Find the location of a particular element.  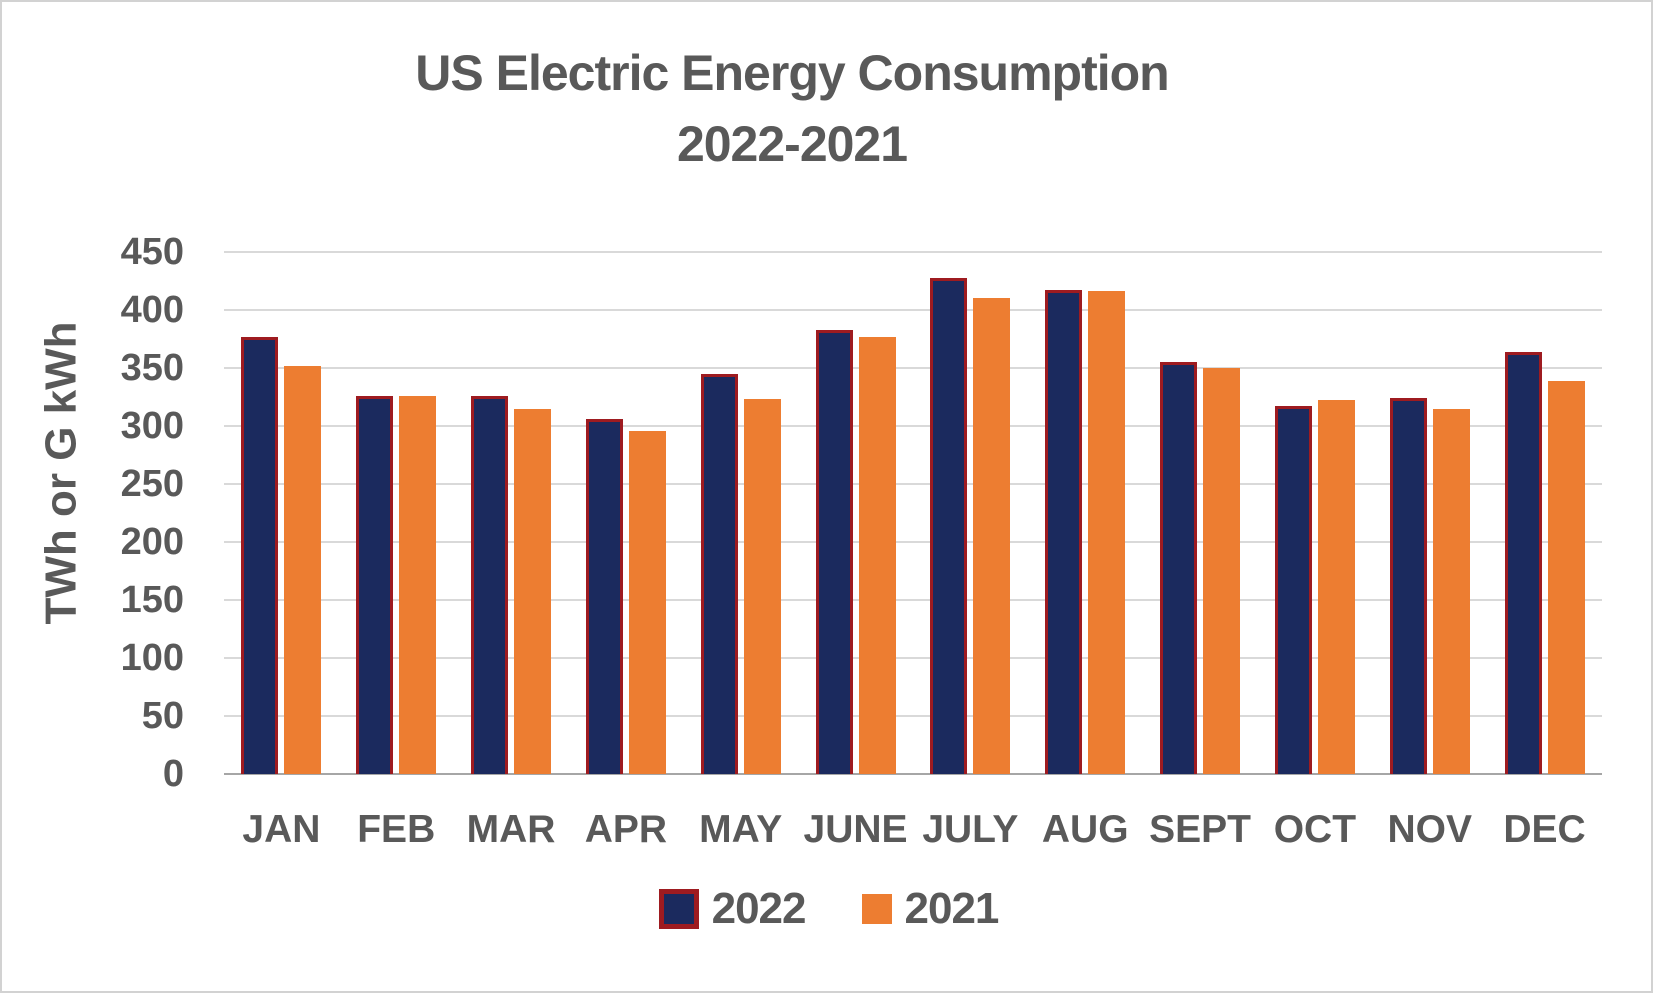

x-axis-label-nov: NOV is located at coordinates (1429, 829).